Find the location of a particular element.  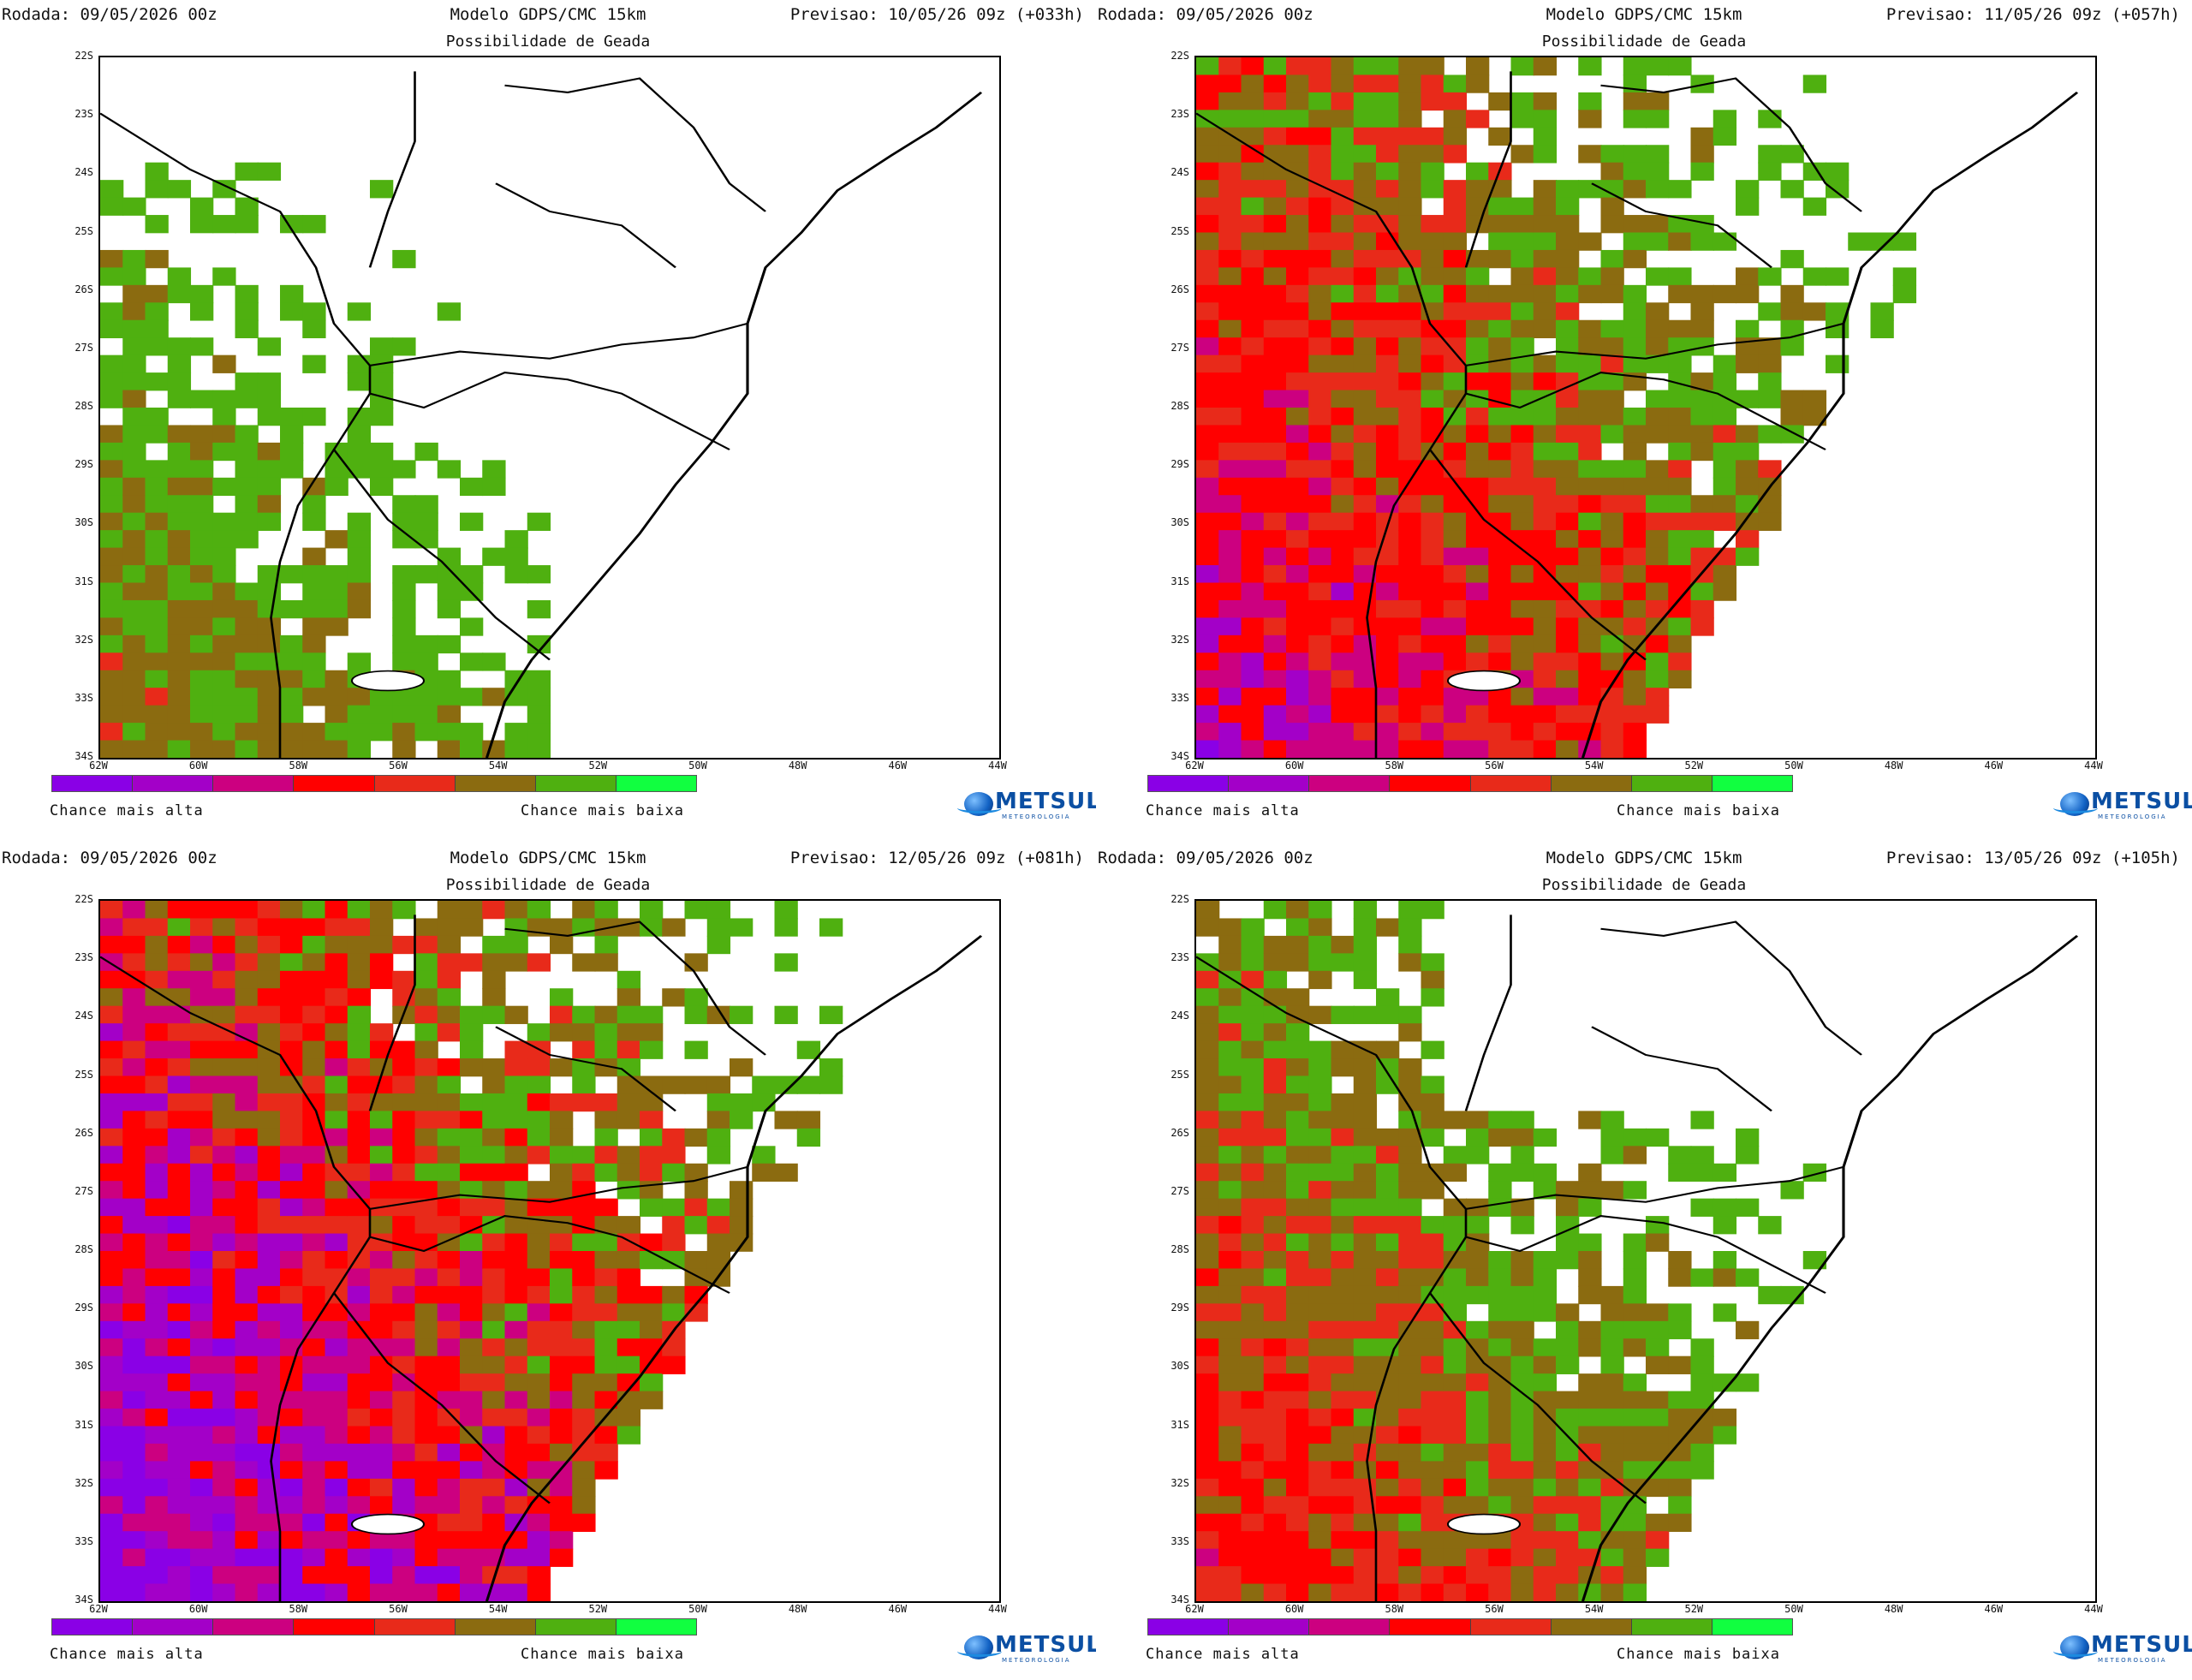

legend-low-label: Chance mais baixa is located at coordinates (1698, 1655).